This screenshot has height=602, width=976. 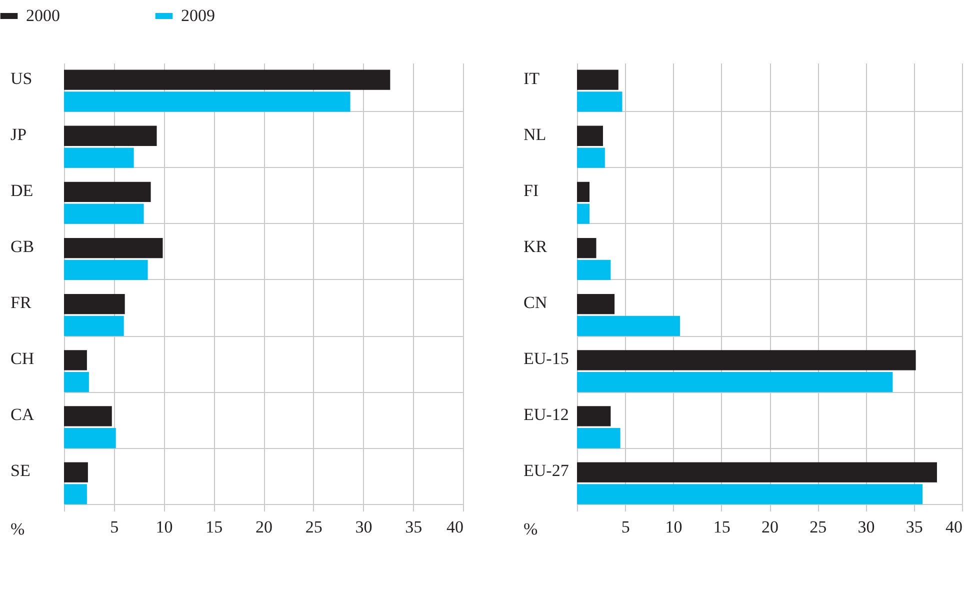 I want to click on legend-label: 2000, so click(x=43, y=15).